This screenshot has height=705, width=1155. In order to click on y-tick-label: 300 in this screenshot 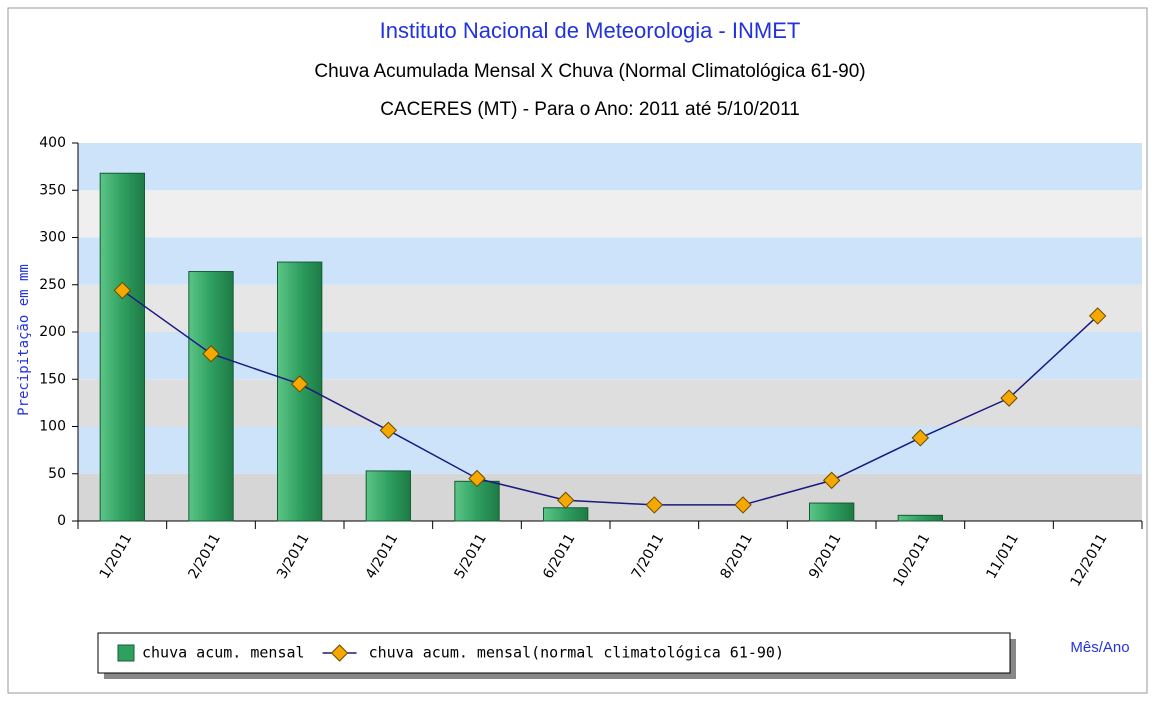, I will do `click(52, 238)`.